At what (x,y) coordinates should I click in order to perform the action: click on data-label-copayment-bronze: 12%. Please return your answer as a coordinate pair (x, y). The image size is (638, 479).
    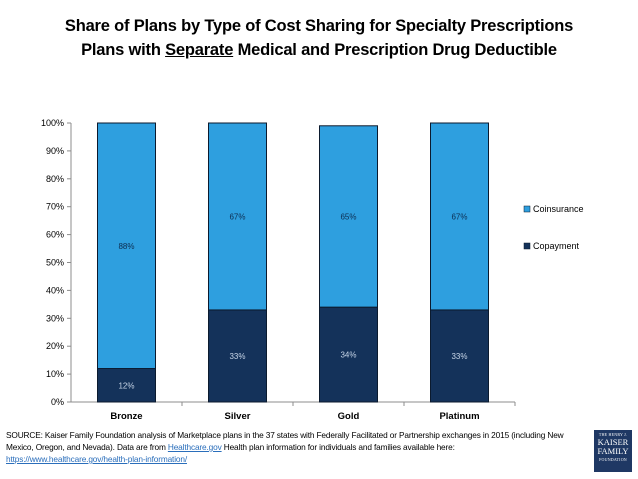
    Looking at the image, I should click on (126, 385).